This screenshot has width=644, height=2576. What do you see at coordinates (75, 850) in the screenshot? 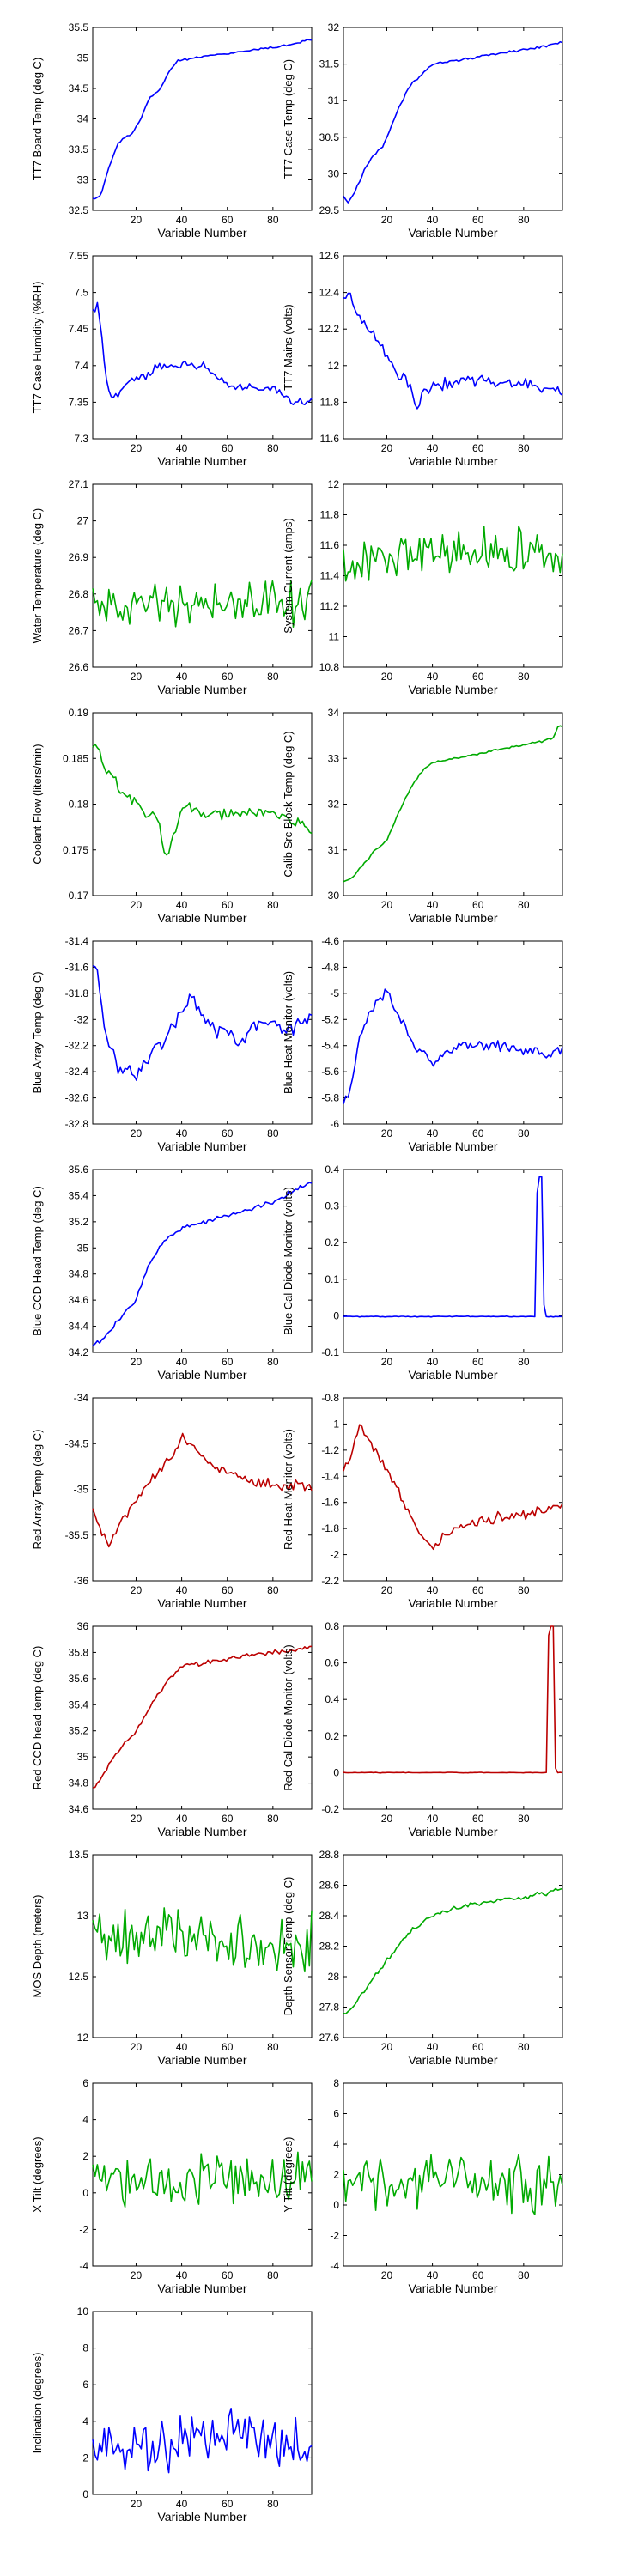
I see `y-tick-label-6-1: 0.175` at bounding box center [75, 850].